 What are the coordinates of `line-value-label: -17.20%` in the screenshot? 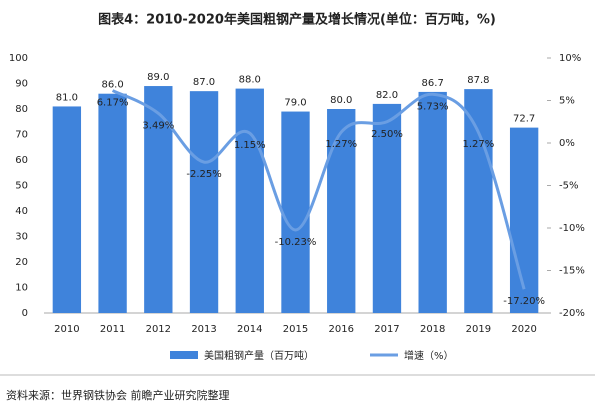 It's located at (524, 301).